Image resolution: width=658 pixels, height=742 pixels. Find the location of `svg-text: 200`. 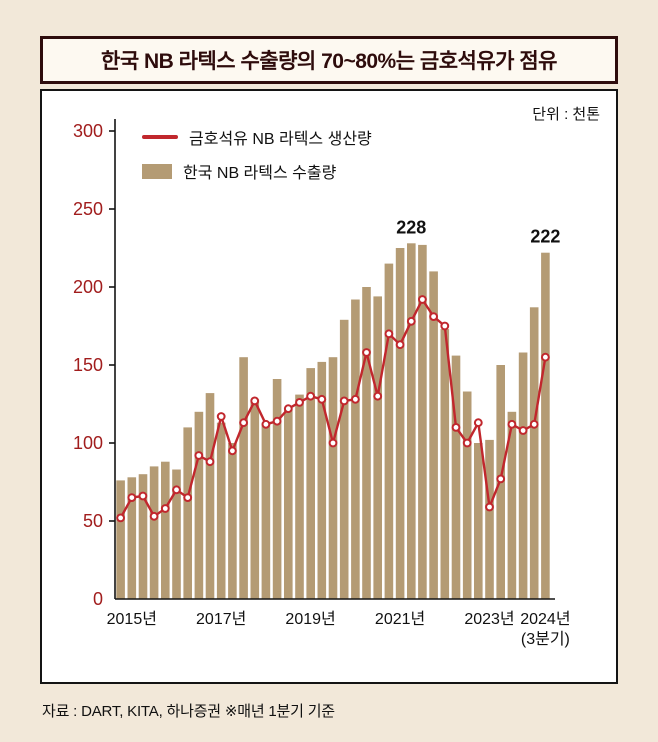

svg-text: 200 is located at coordinates (88, 287).